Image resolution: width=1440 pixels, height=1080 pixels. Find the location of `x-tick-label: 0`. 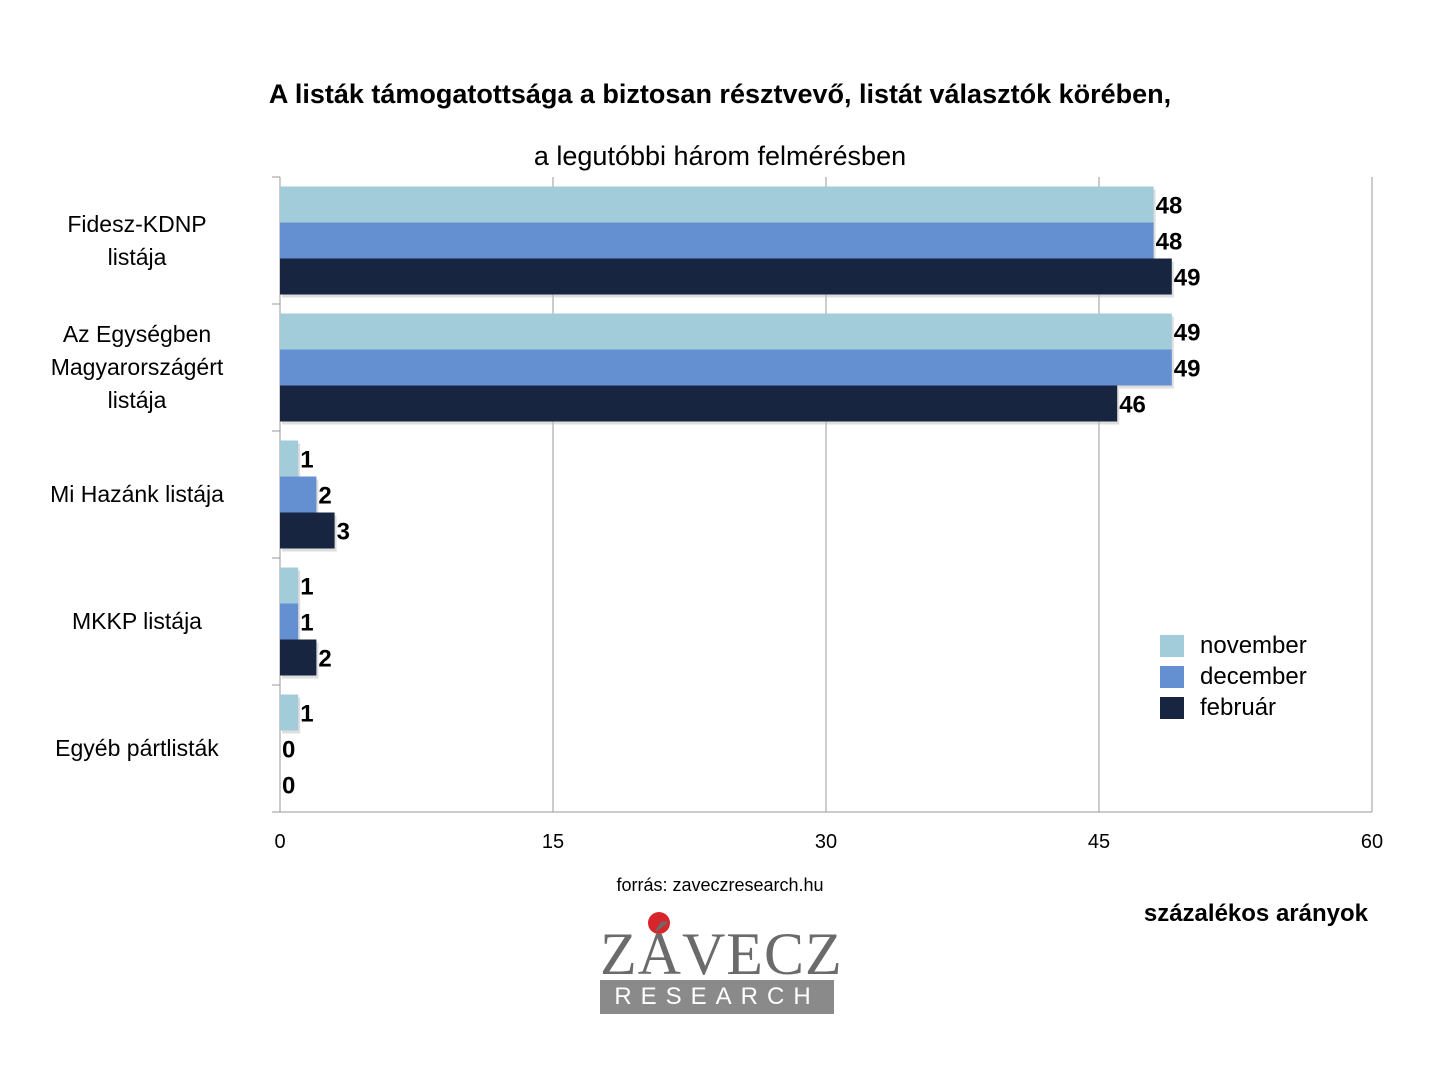

x-tick-label: 0 is located at coordinates (279, 842).